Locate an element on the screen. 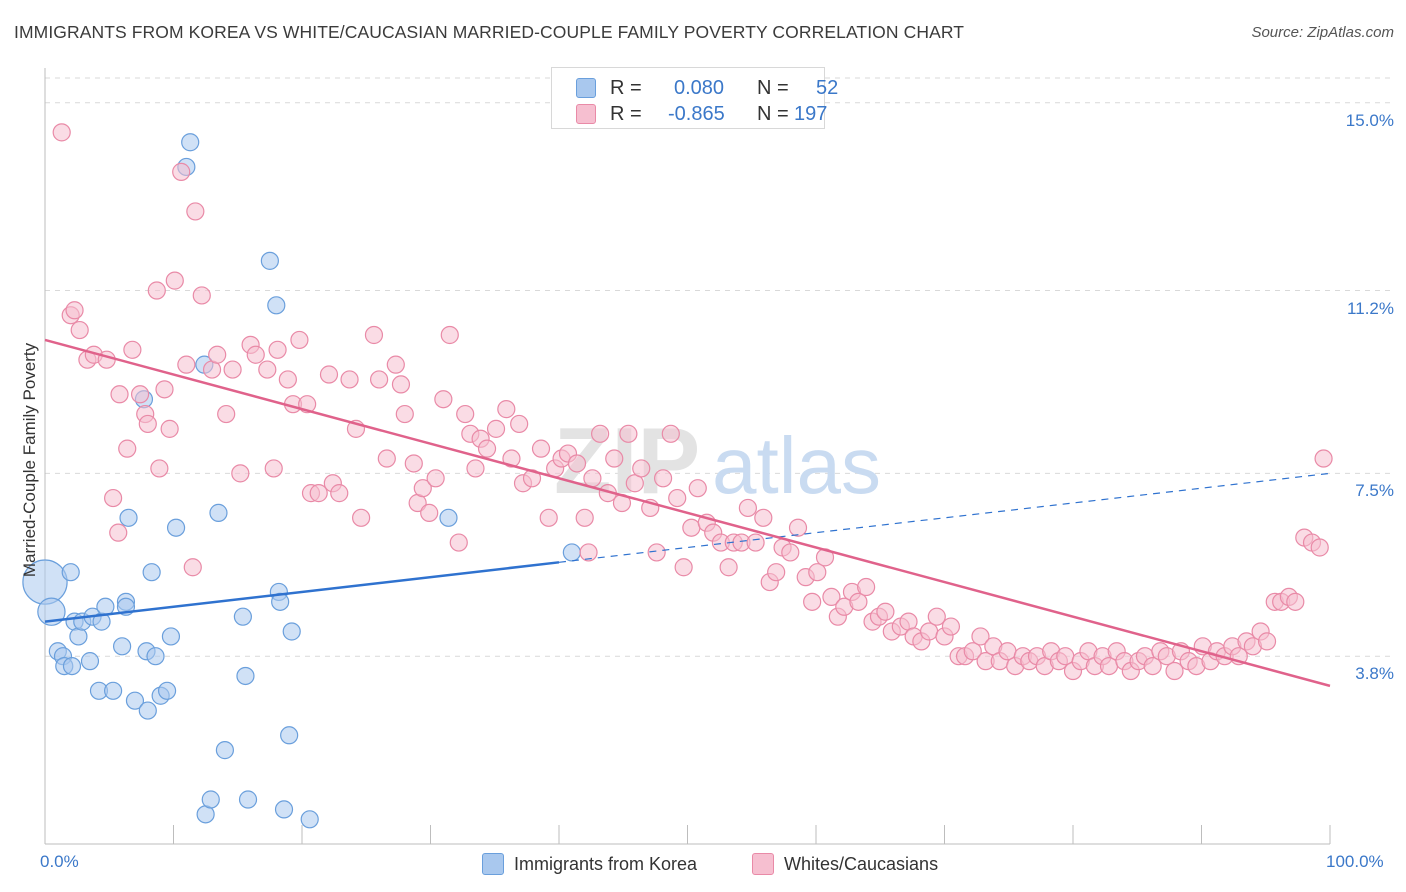 The image size is (1406, 892). y-tick-label: 15.0% is located at coordinates (1369, 120).